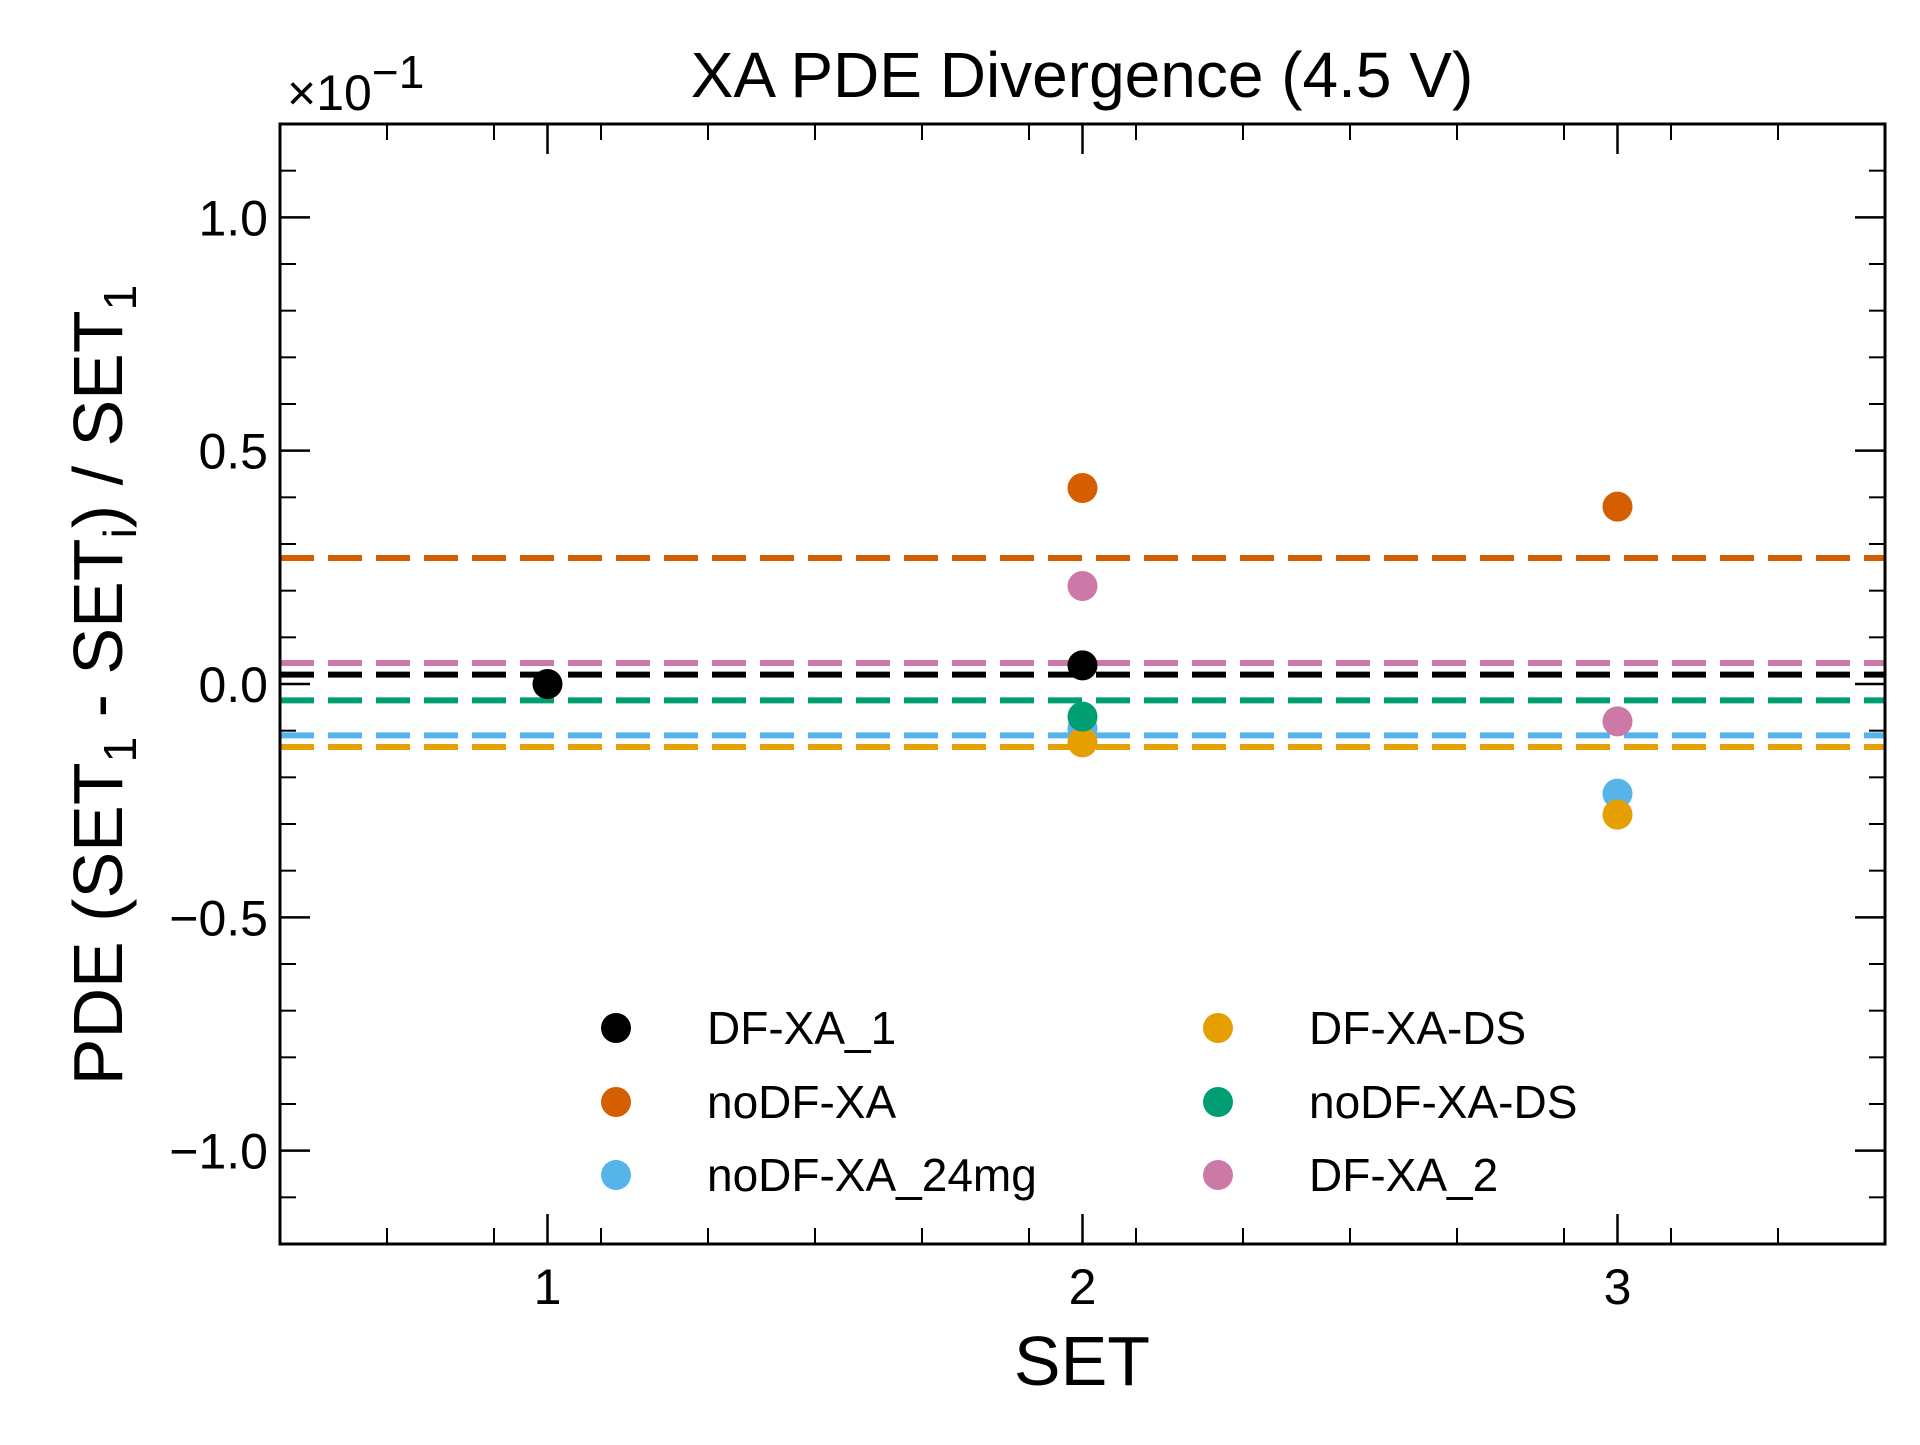 This screenshot has width=1920, height=1445. What do you see at coordinates (98, 923) in the screenshot?
I see `ylabel-part1: PDE (SET` at bounding box center [98, 923].